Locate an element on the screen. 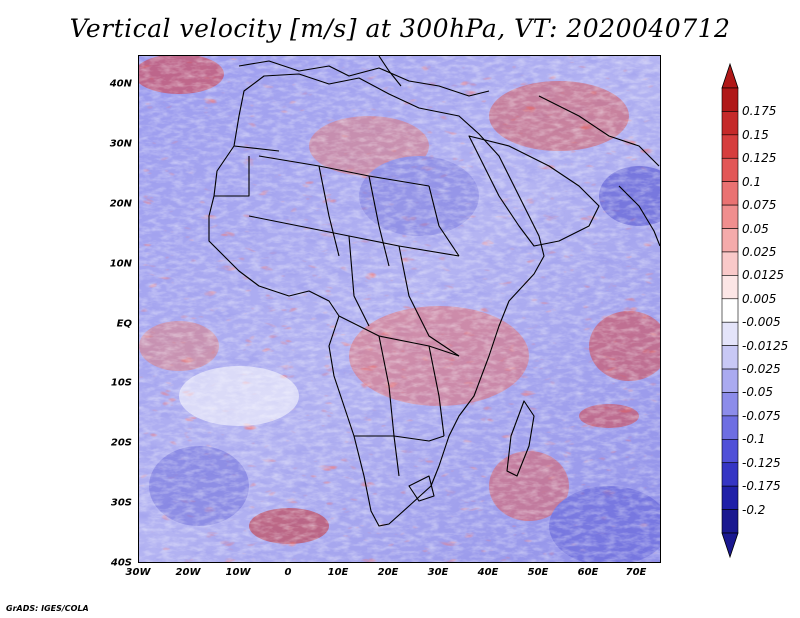 This screenshot has width=800, height=618. colorbar-label: -0.125 is located at coordinates (761, 462).